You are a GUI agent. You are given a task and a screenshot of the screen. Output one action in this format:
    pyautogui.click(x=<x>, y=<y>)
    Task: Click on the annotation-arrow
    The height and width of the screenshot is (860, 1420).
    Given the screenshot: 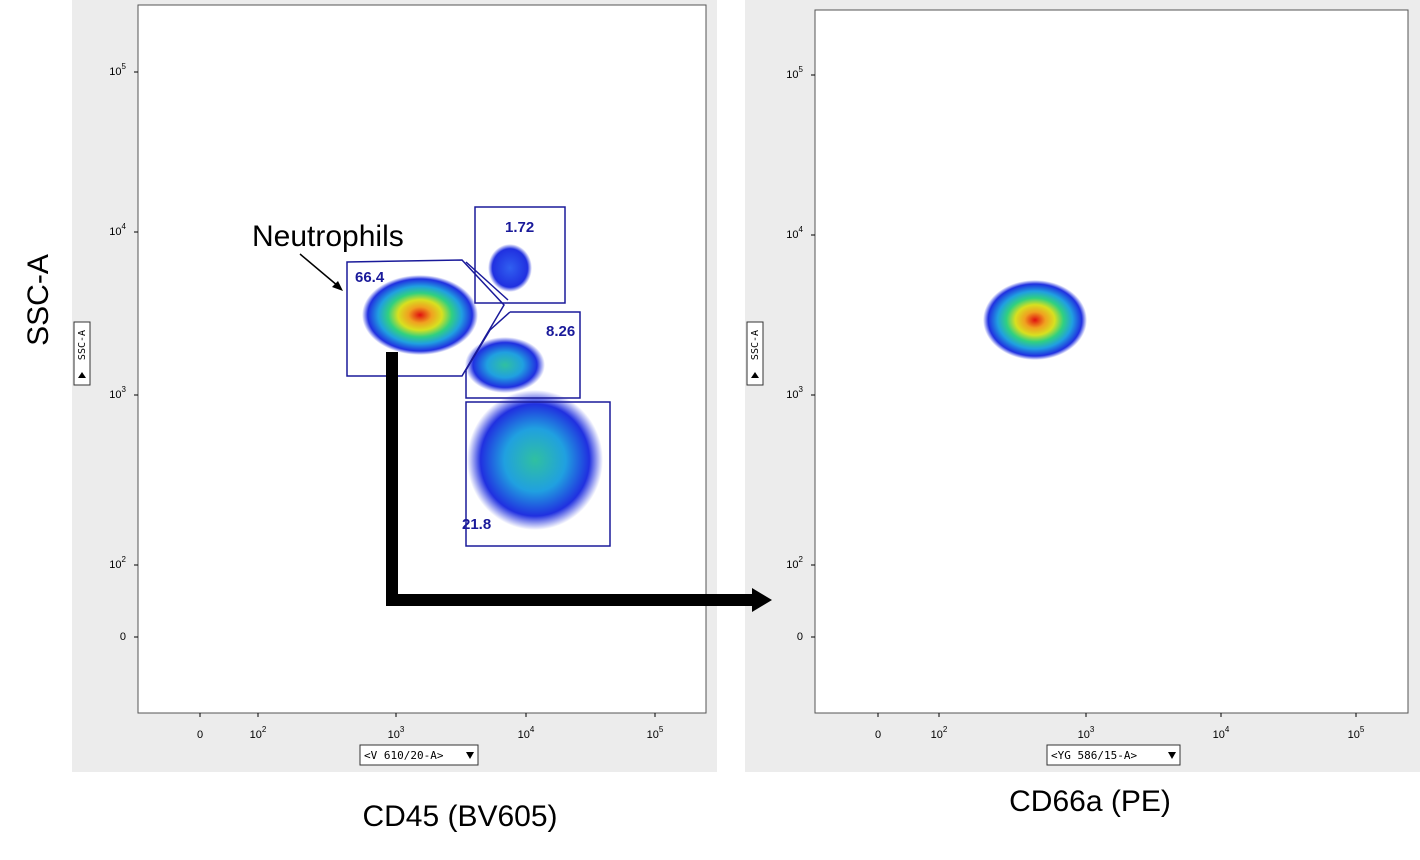 What is the action you would take?
    pyautogui.click(x=319, y=270)
    